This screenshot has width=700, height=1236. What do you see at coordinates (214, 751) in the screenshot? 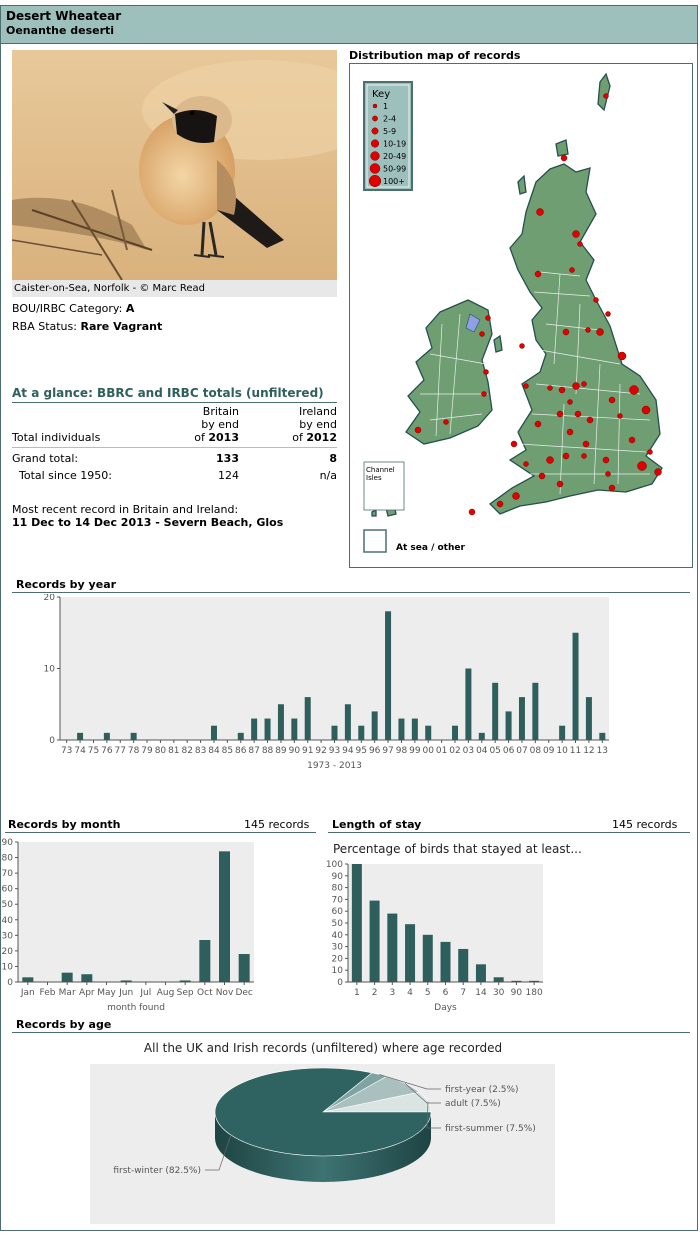
I see `x-tick-label: 84` at bounding box center [214, 751].